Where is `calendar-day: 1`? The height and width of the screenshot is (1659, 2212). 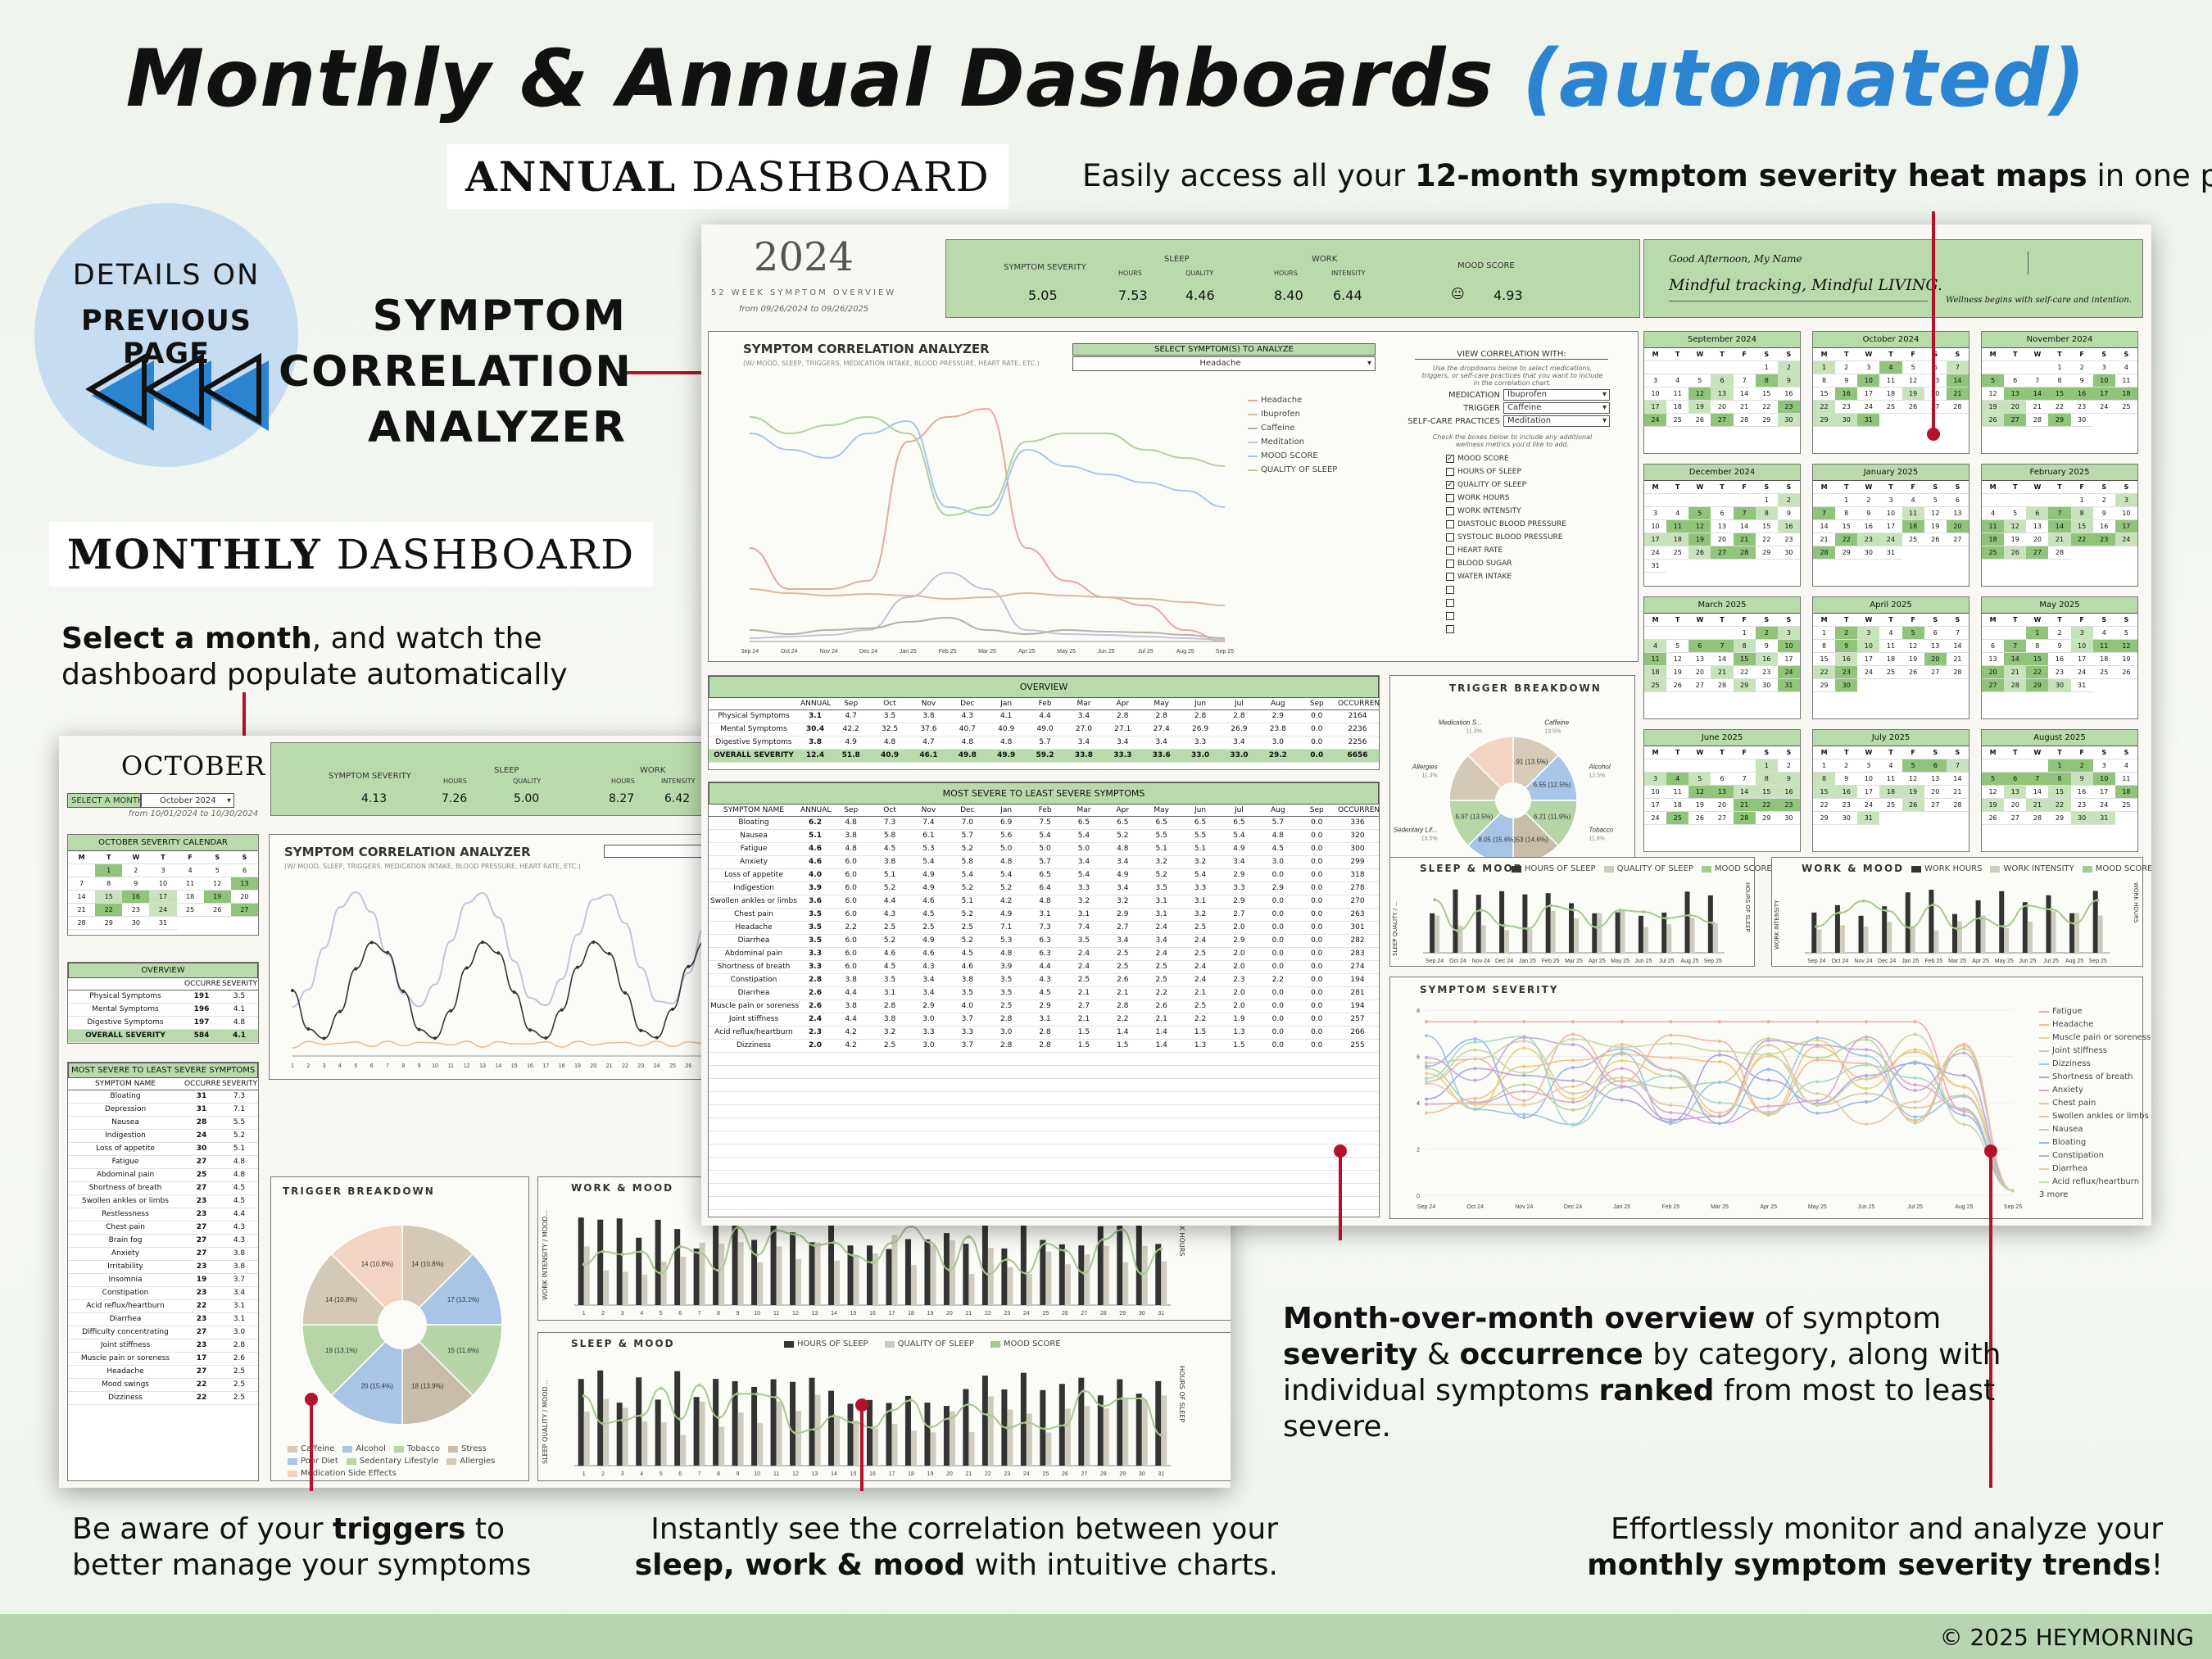
calendar-day: 1 is located at coordinates (2059, 367).